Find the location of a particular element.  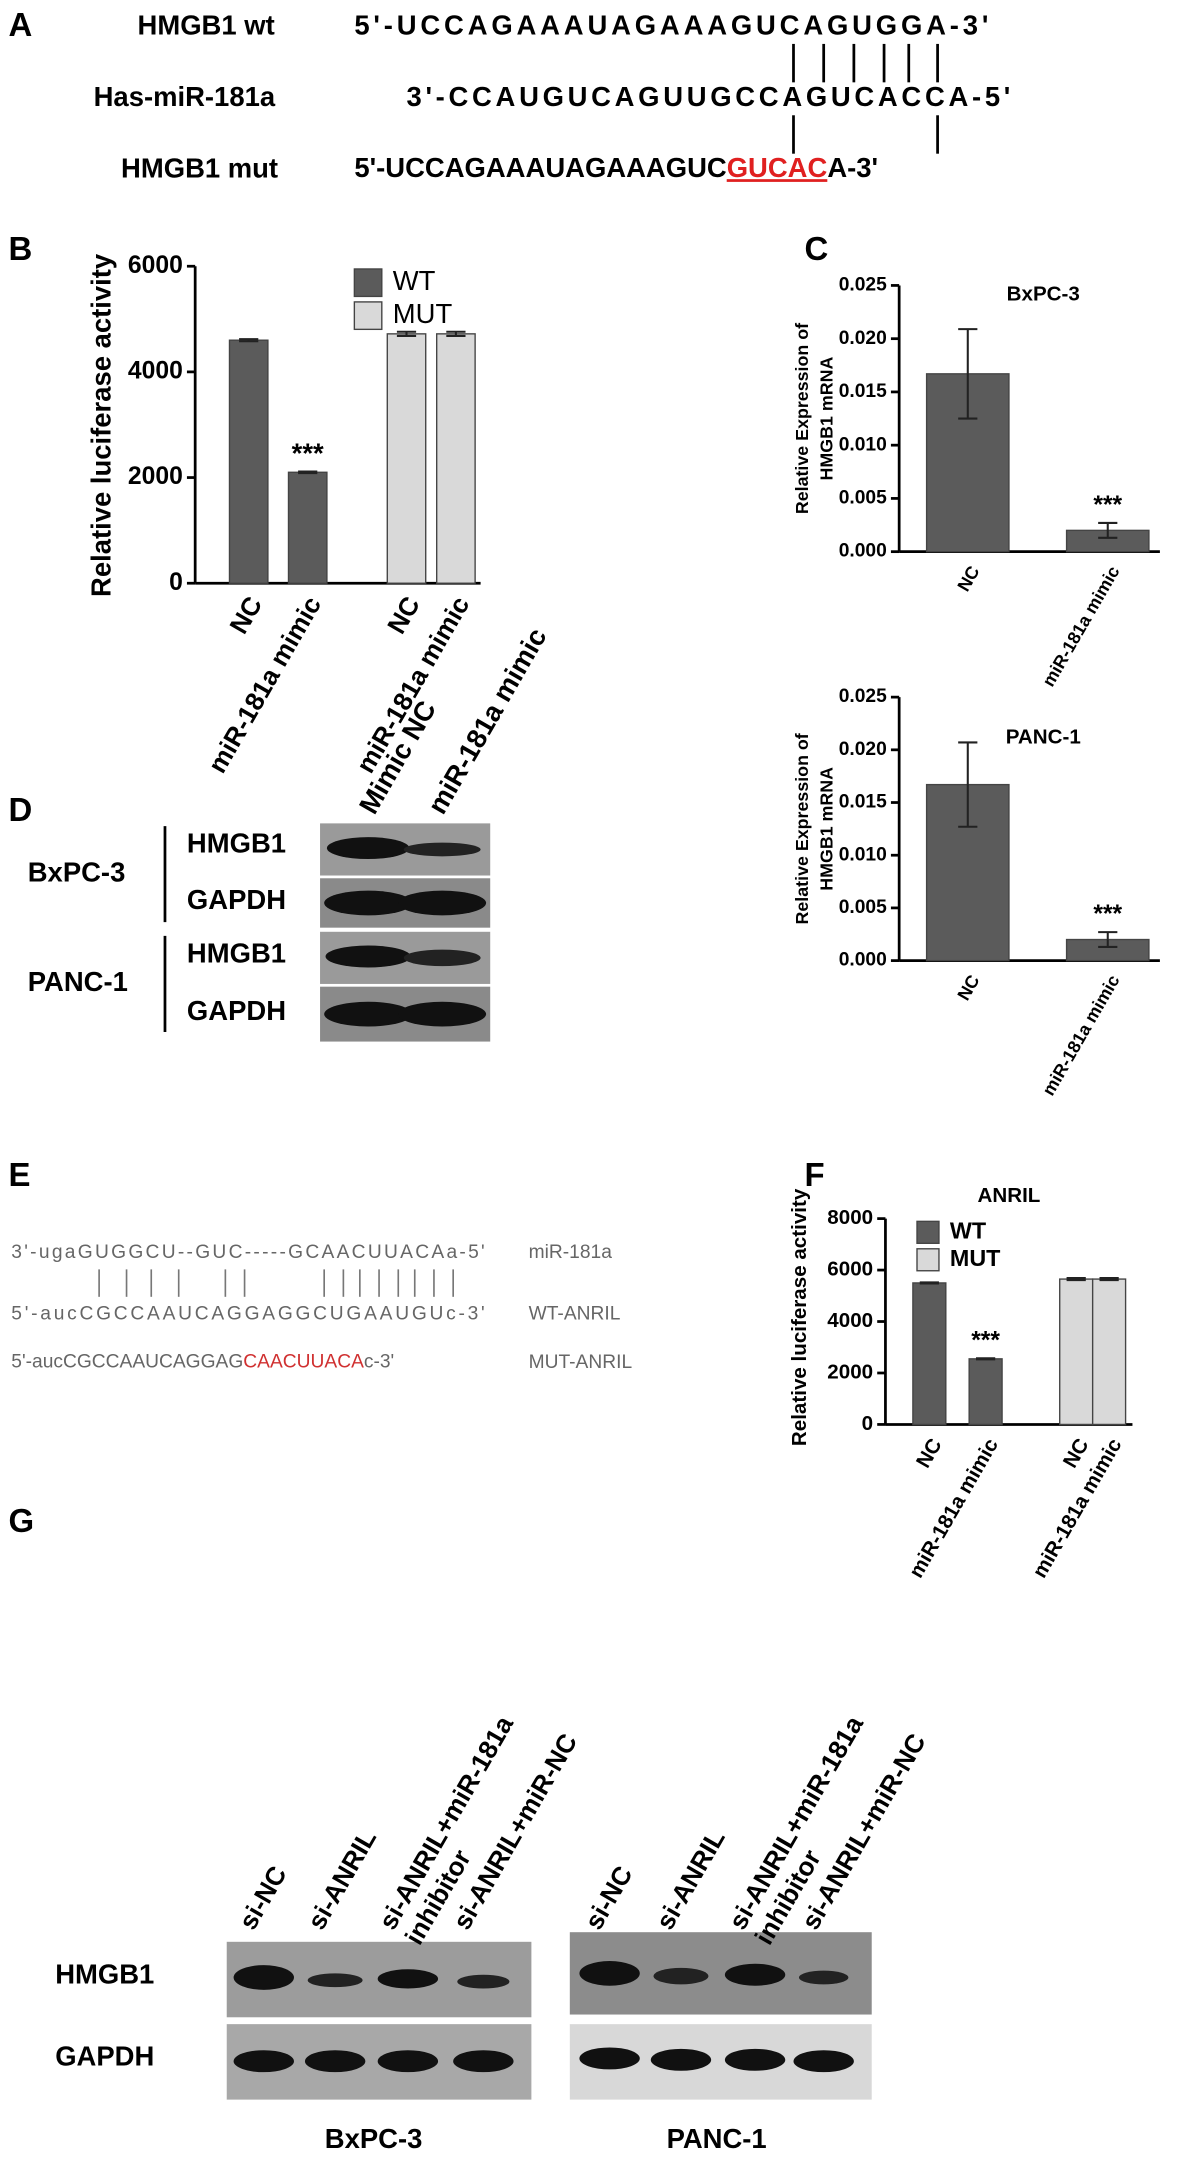

panel-label: G is located at coordinates (22, 1520).